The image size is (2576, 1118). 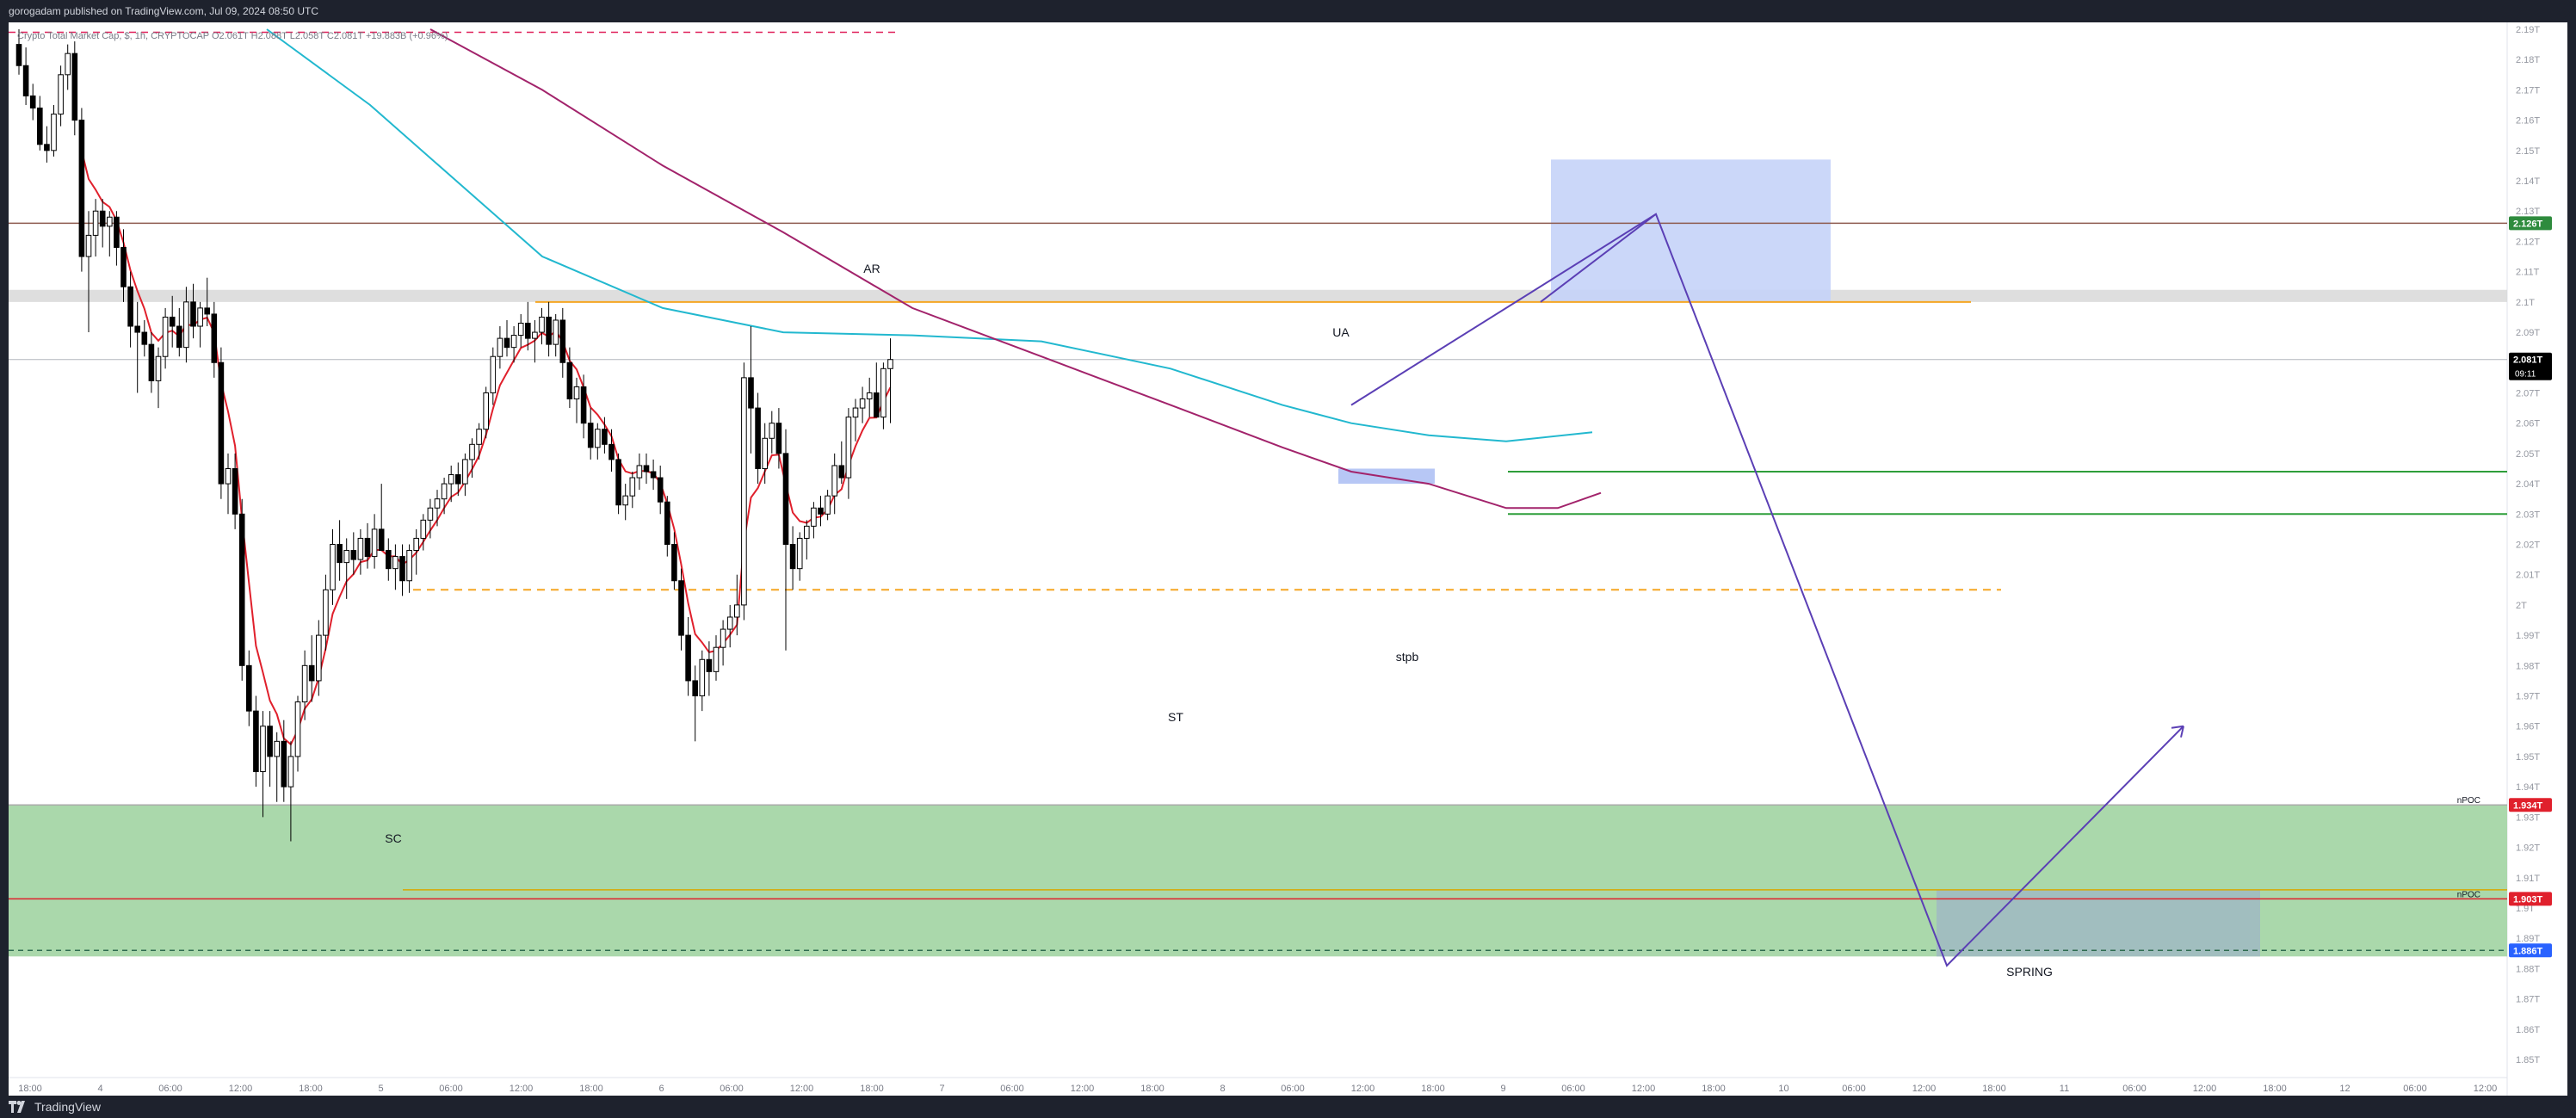 I want to click on spring-box, so click(x=2098, y=923).